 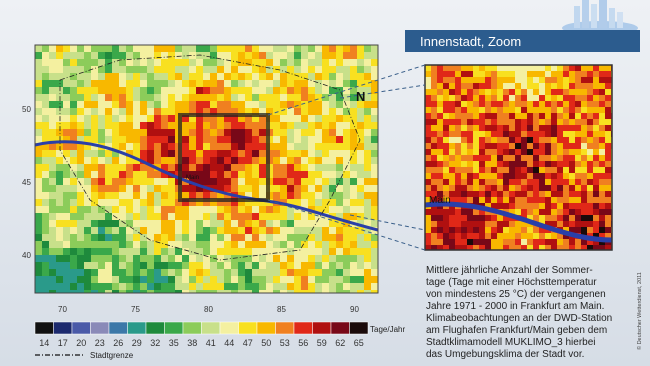 What do you see at coordinates (248, 343) in the screenshot?
I see `legend-label: 47` at bounding box center [248, 343].